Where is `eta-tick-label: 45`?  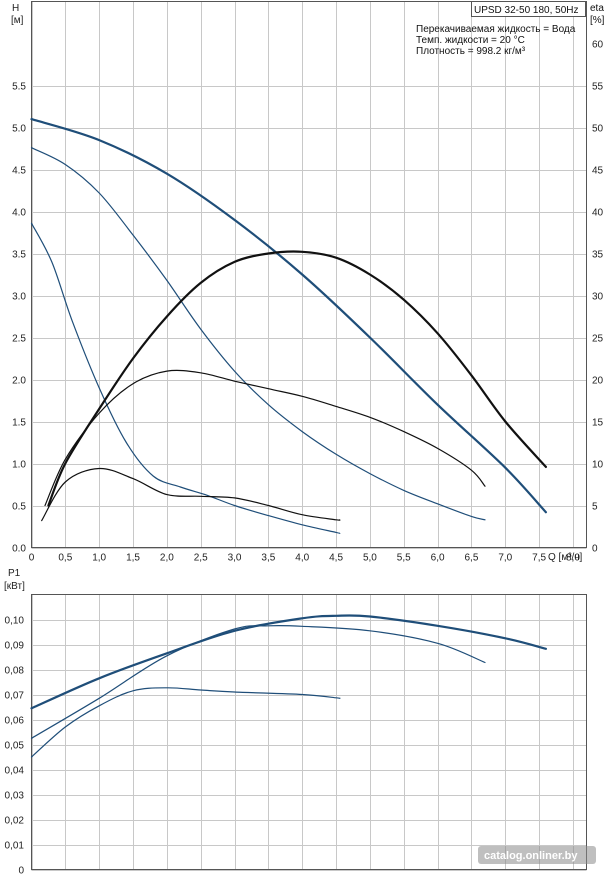
eta-tick-label: 45 is located at coordinates (598, 171).